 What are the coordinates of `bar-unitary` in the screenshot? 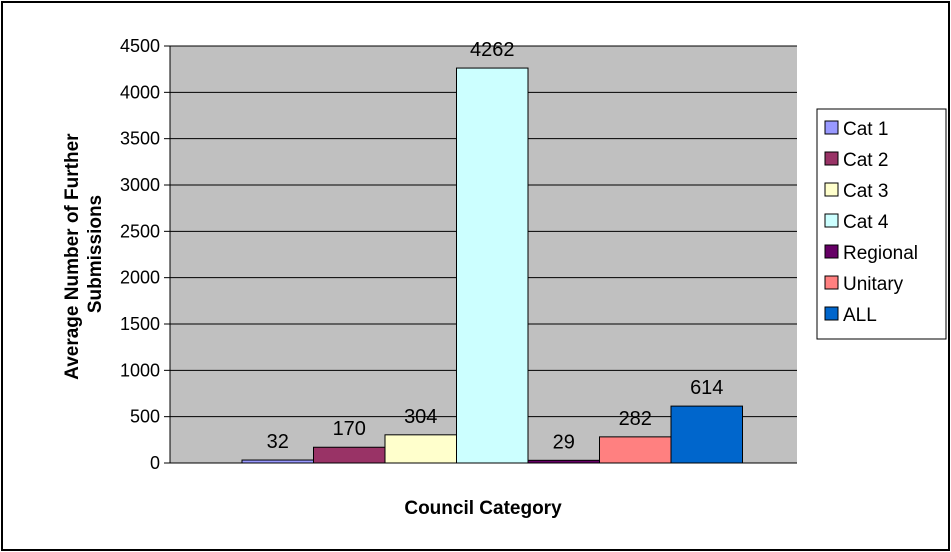 It's located at (635, 450).